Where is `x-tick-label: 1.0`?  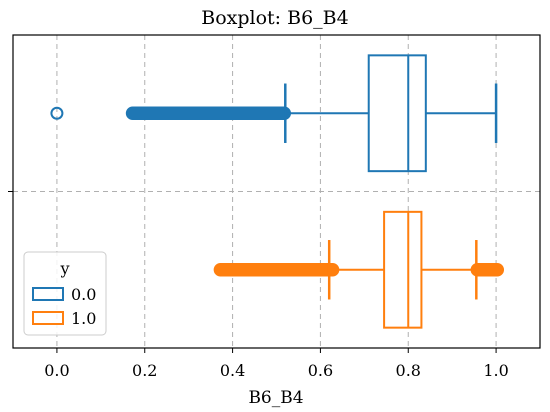 x-tick-label: 1.0 is located at coordinates (495, 370).